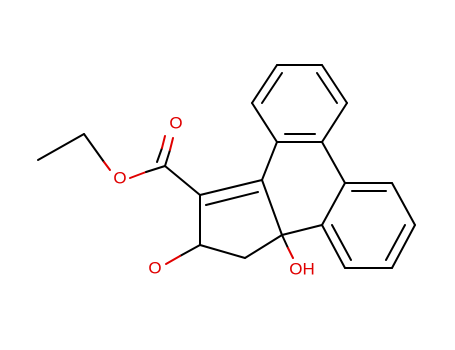 This screenshot has height=350, width=455. Describe the element at coordinates (302, 268) in the screenshot. I see `atom-label: OH` at that location.